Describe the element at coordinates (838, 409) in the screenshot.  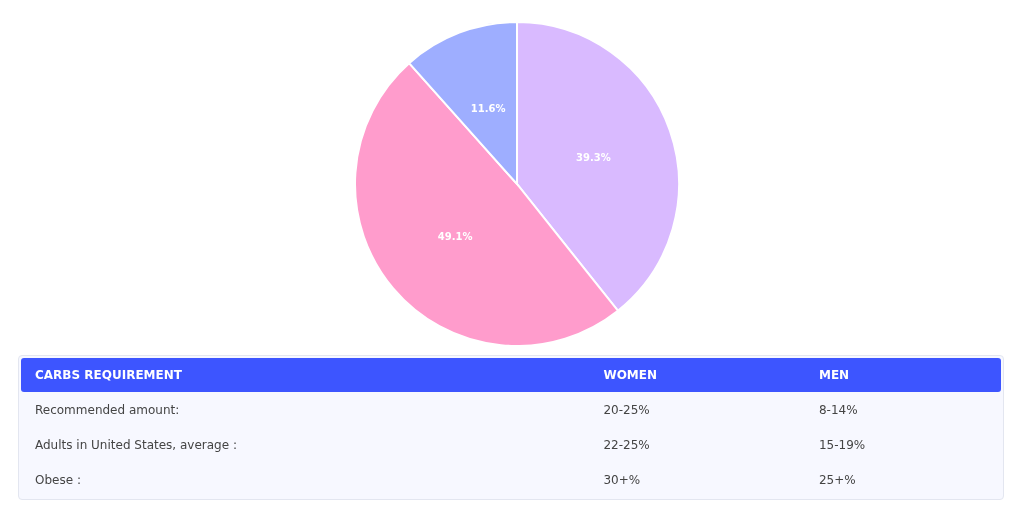
I see `text: 8-14%` at that location.